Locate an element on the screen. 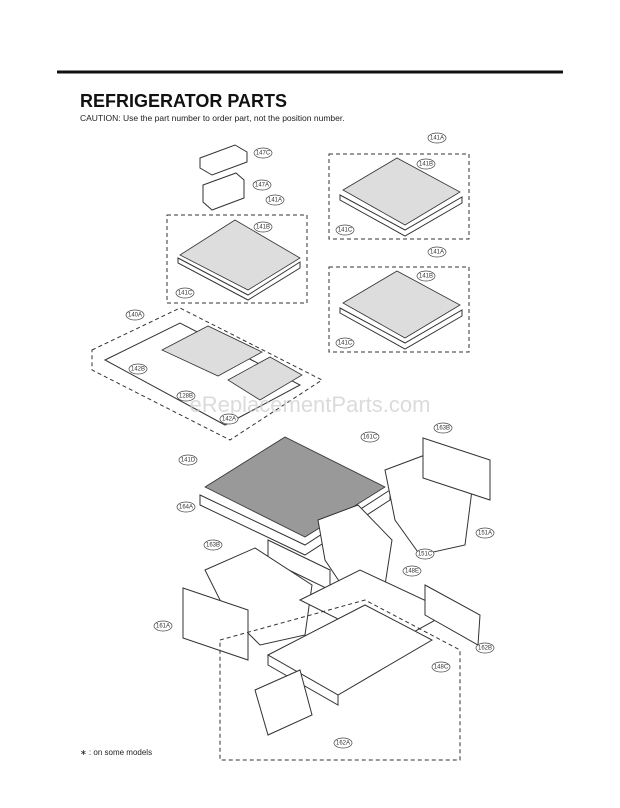  part-label: 148C is located at coordinates (441, 668).